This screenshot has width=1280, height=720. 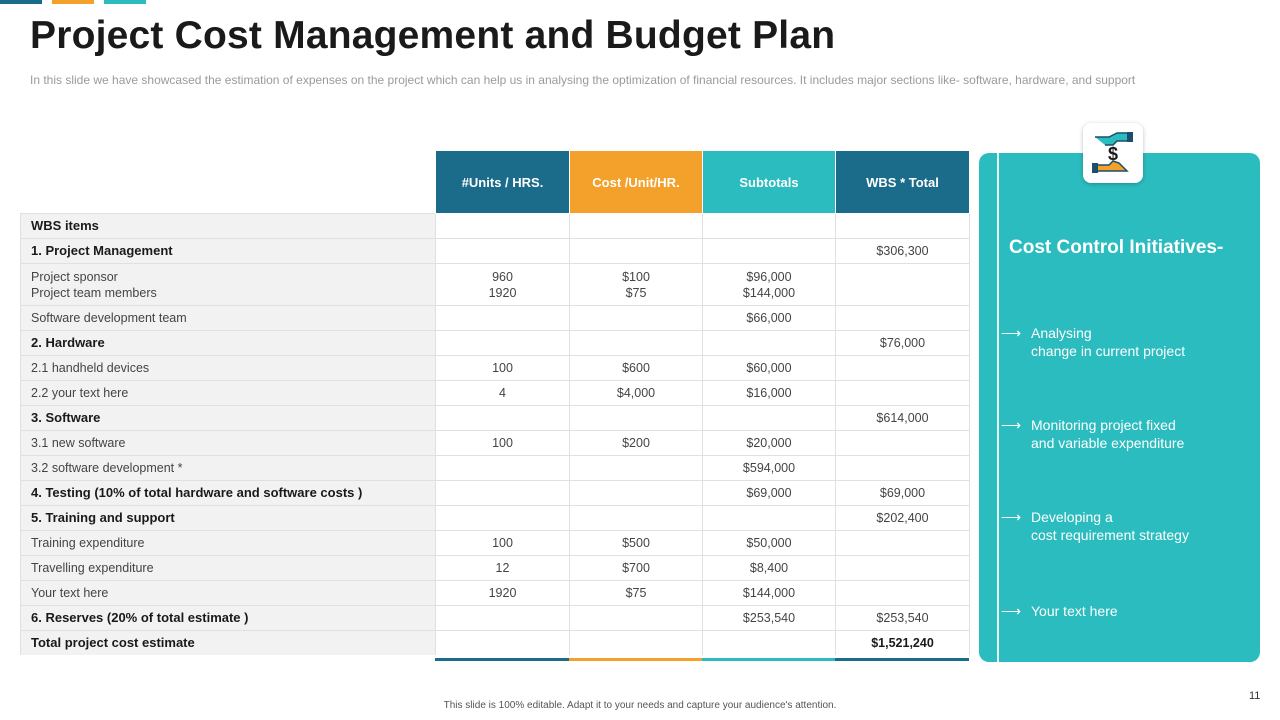 What do you see at coordinates (769, 318) in the screenshot?
I see `row-subtotal-cell: $66,000` at bounding box center [769, 318].